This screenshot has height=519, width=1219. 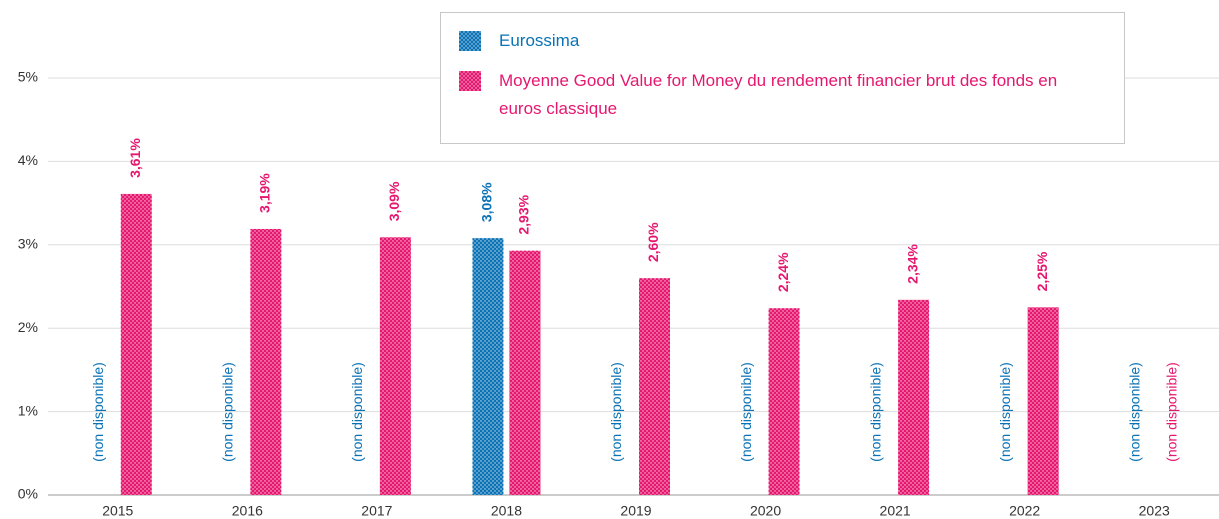 I want to click on x-tick-label: 2019, so click(x=635, y=511).